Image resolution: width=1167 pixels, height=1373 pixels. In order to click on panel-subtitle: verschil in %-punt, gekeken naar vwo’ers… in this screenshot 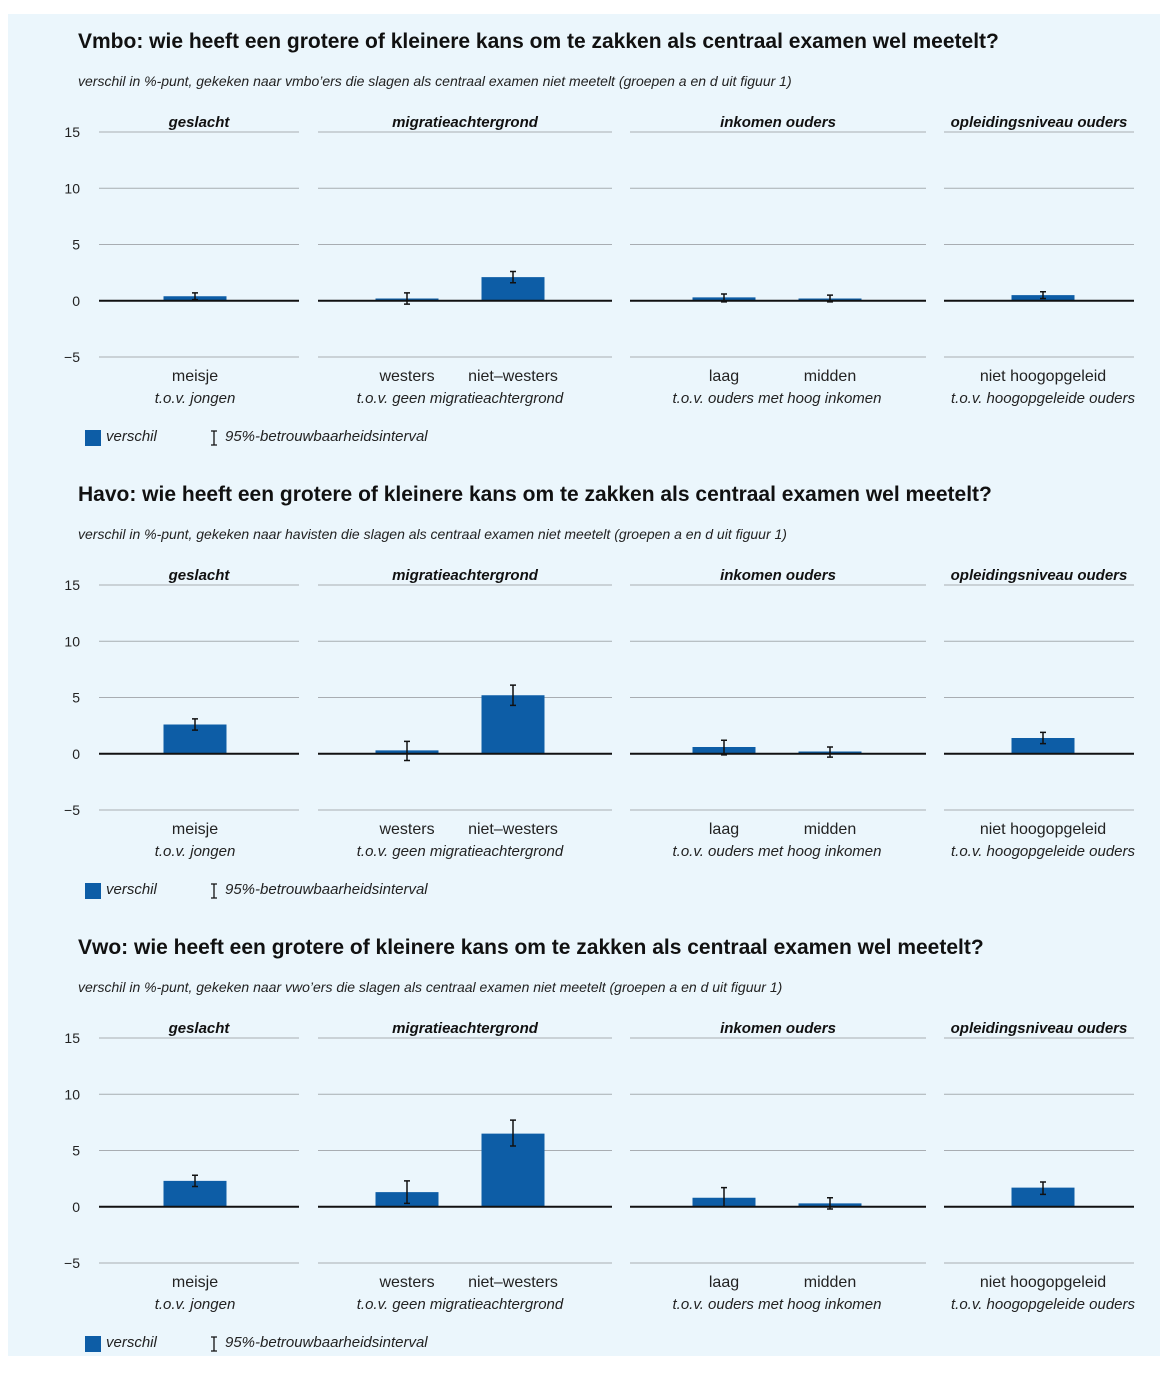, I will do `click(430, 987)`.